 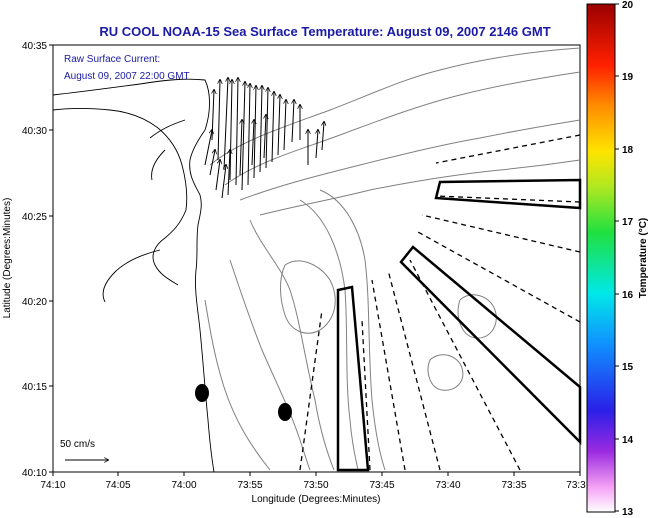 What do you see at coordinates (447, 485) in the screenshot?
I see `x-tick-label: 73:40` at bounding box center [447, 485].